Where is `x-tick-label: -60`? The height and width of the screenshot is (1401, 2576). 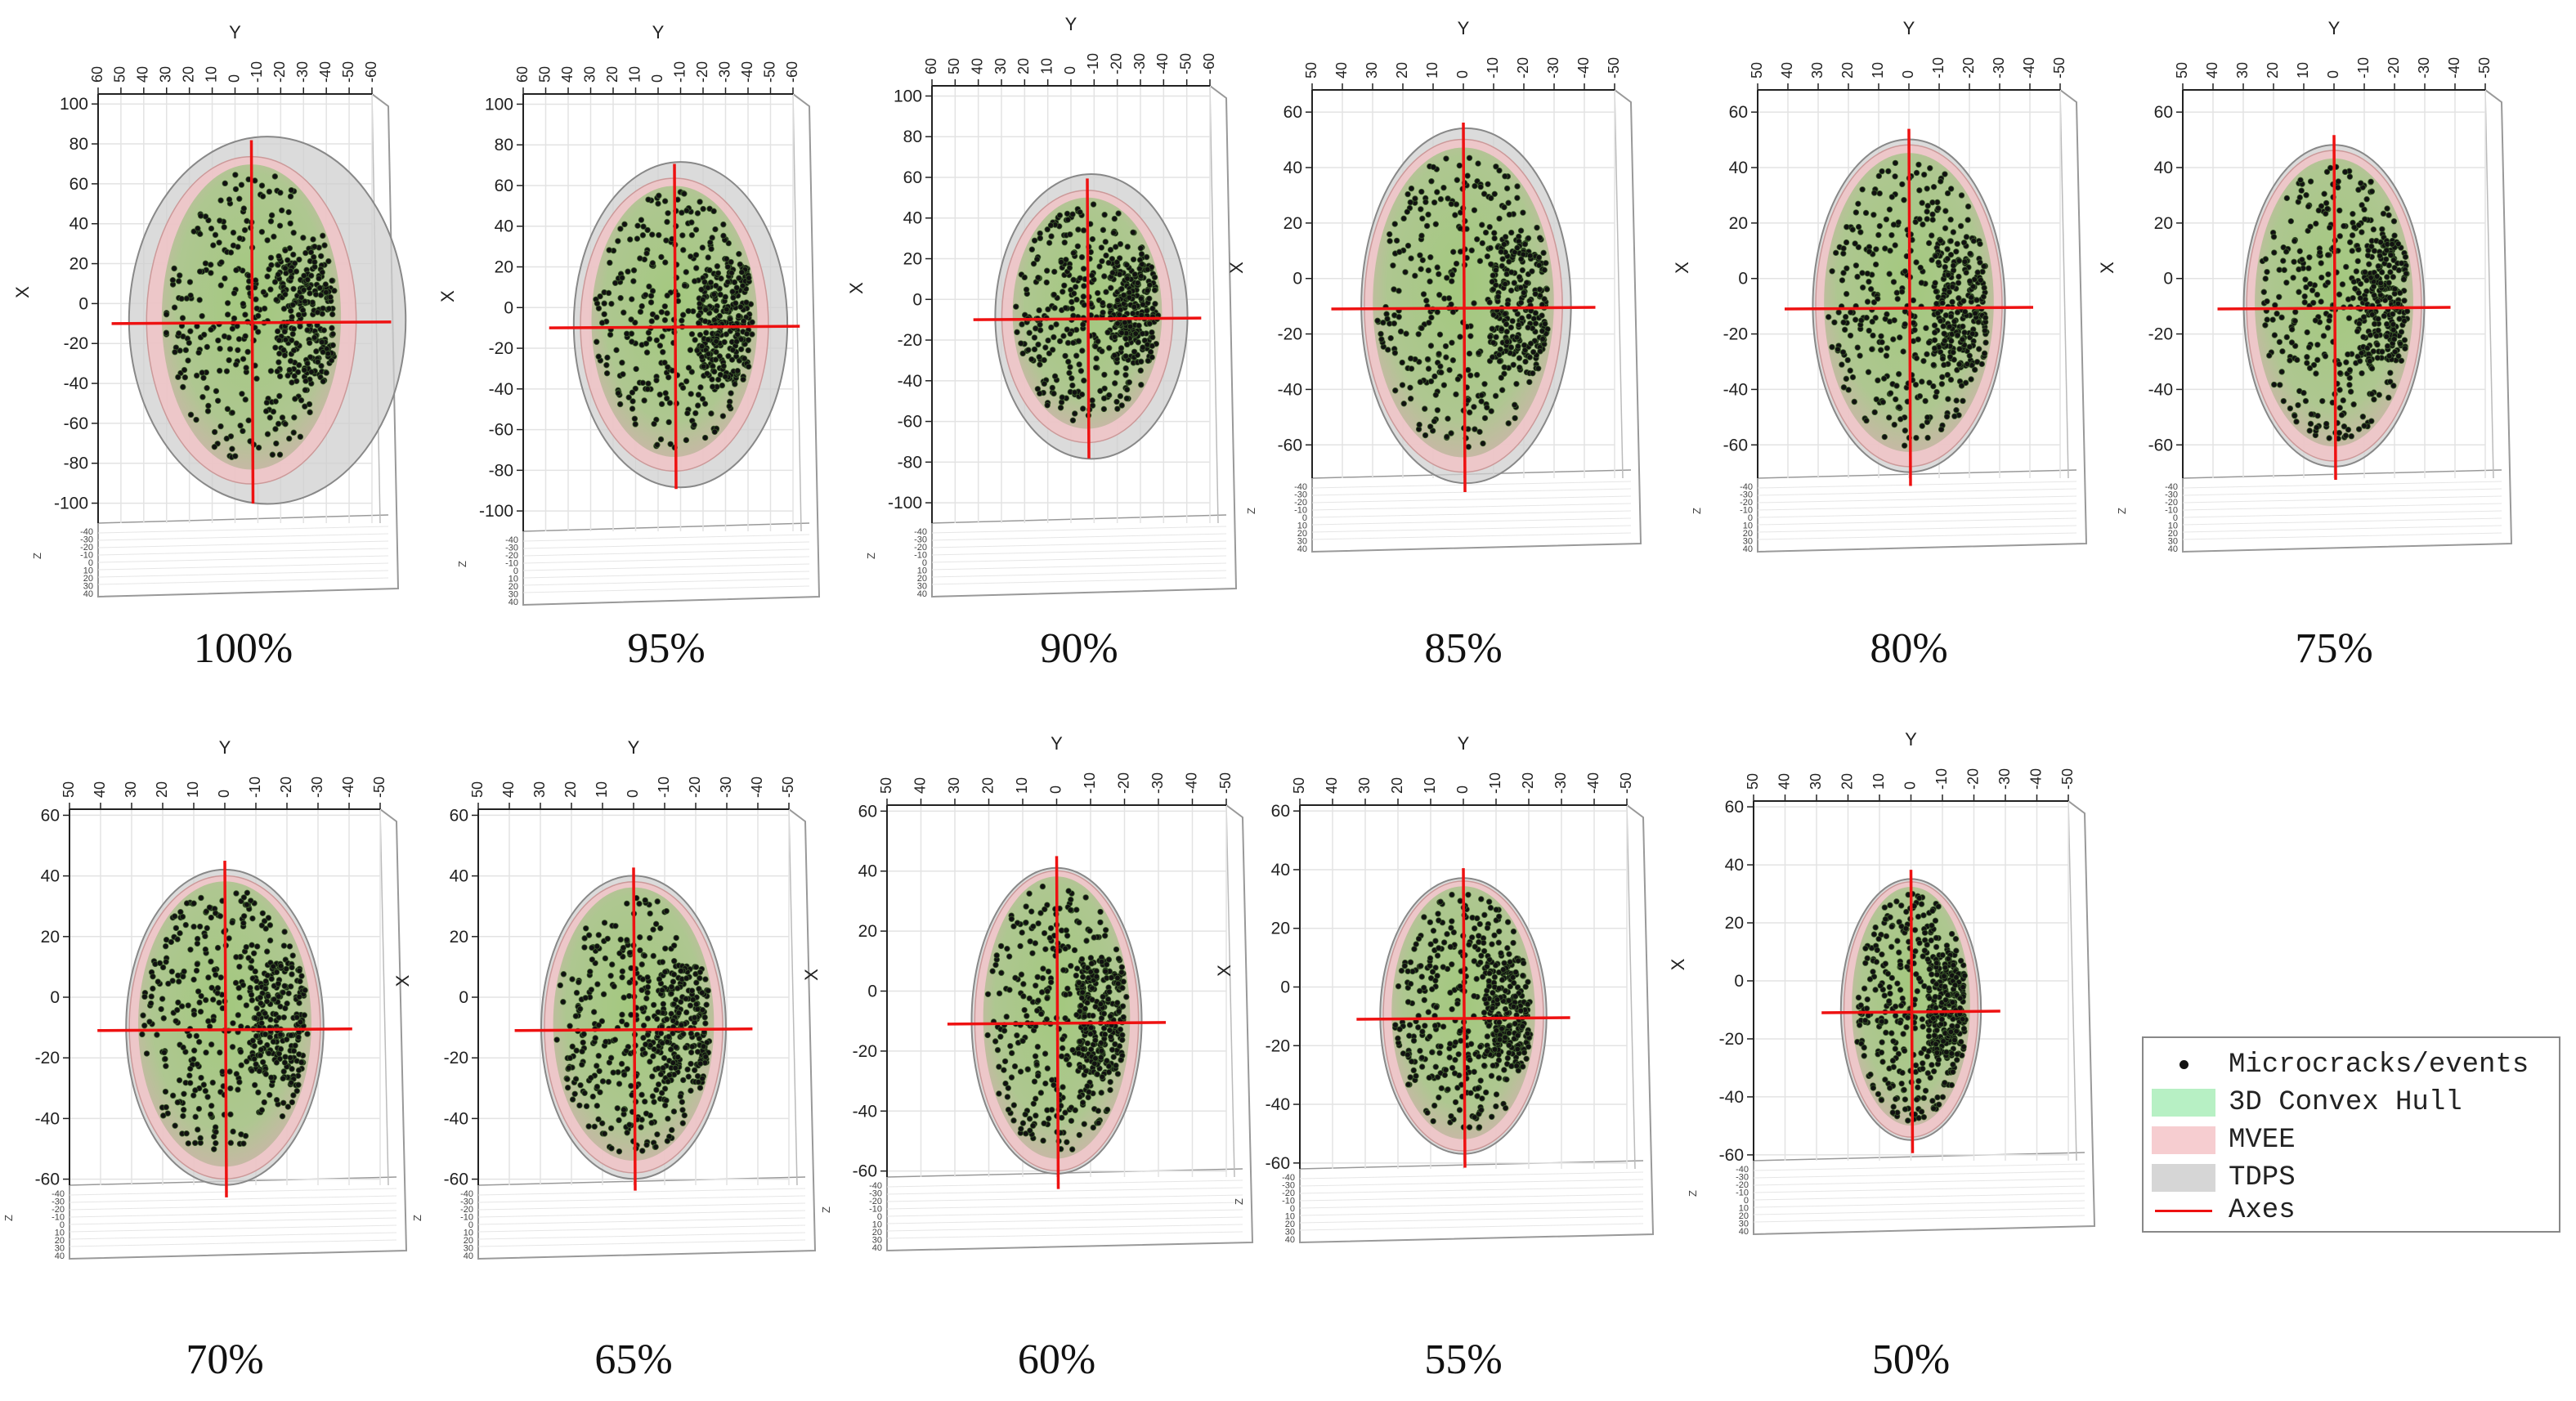 x-tick-label: -60 is located at coordinates (456, 1179).